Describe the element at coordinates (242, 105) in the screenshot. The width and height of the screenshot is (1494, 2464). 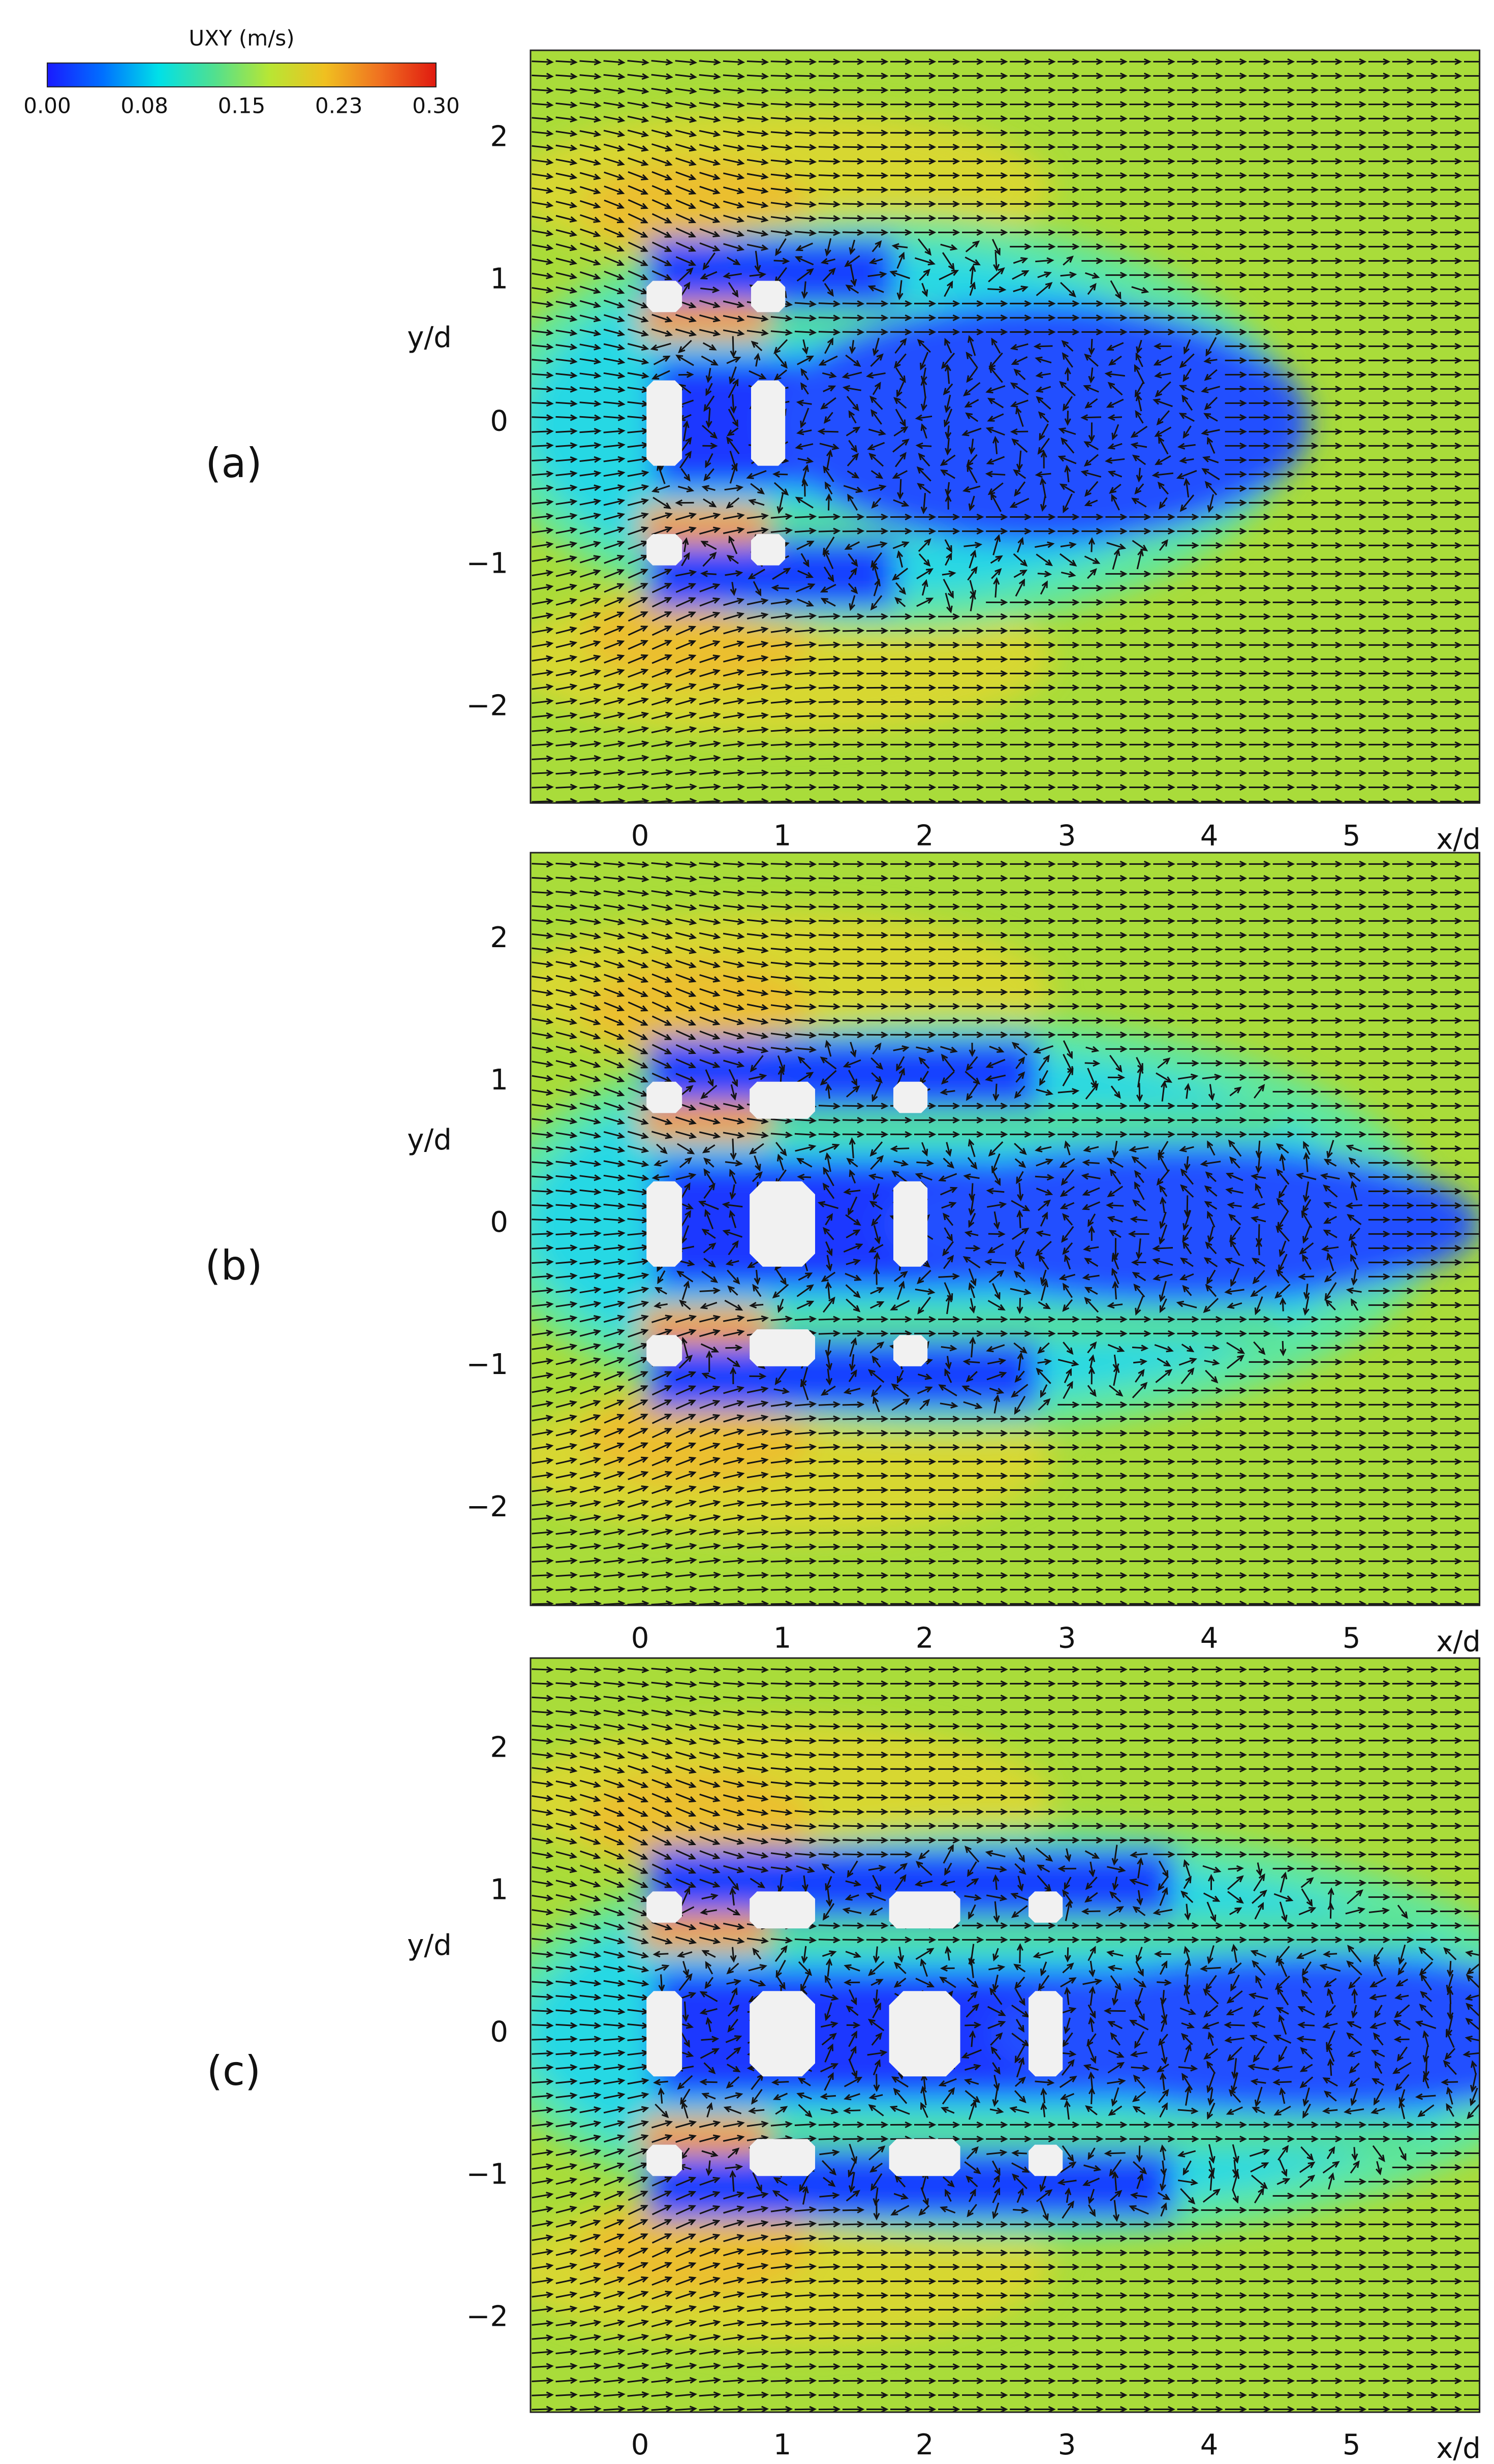
I see `colorbar-tick-label: 0.15` at that location.